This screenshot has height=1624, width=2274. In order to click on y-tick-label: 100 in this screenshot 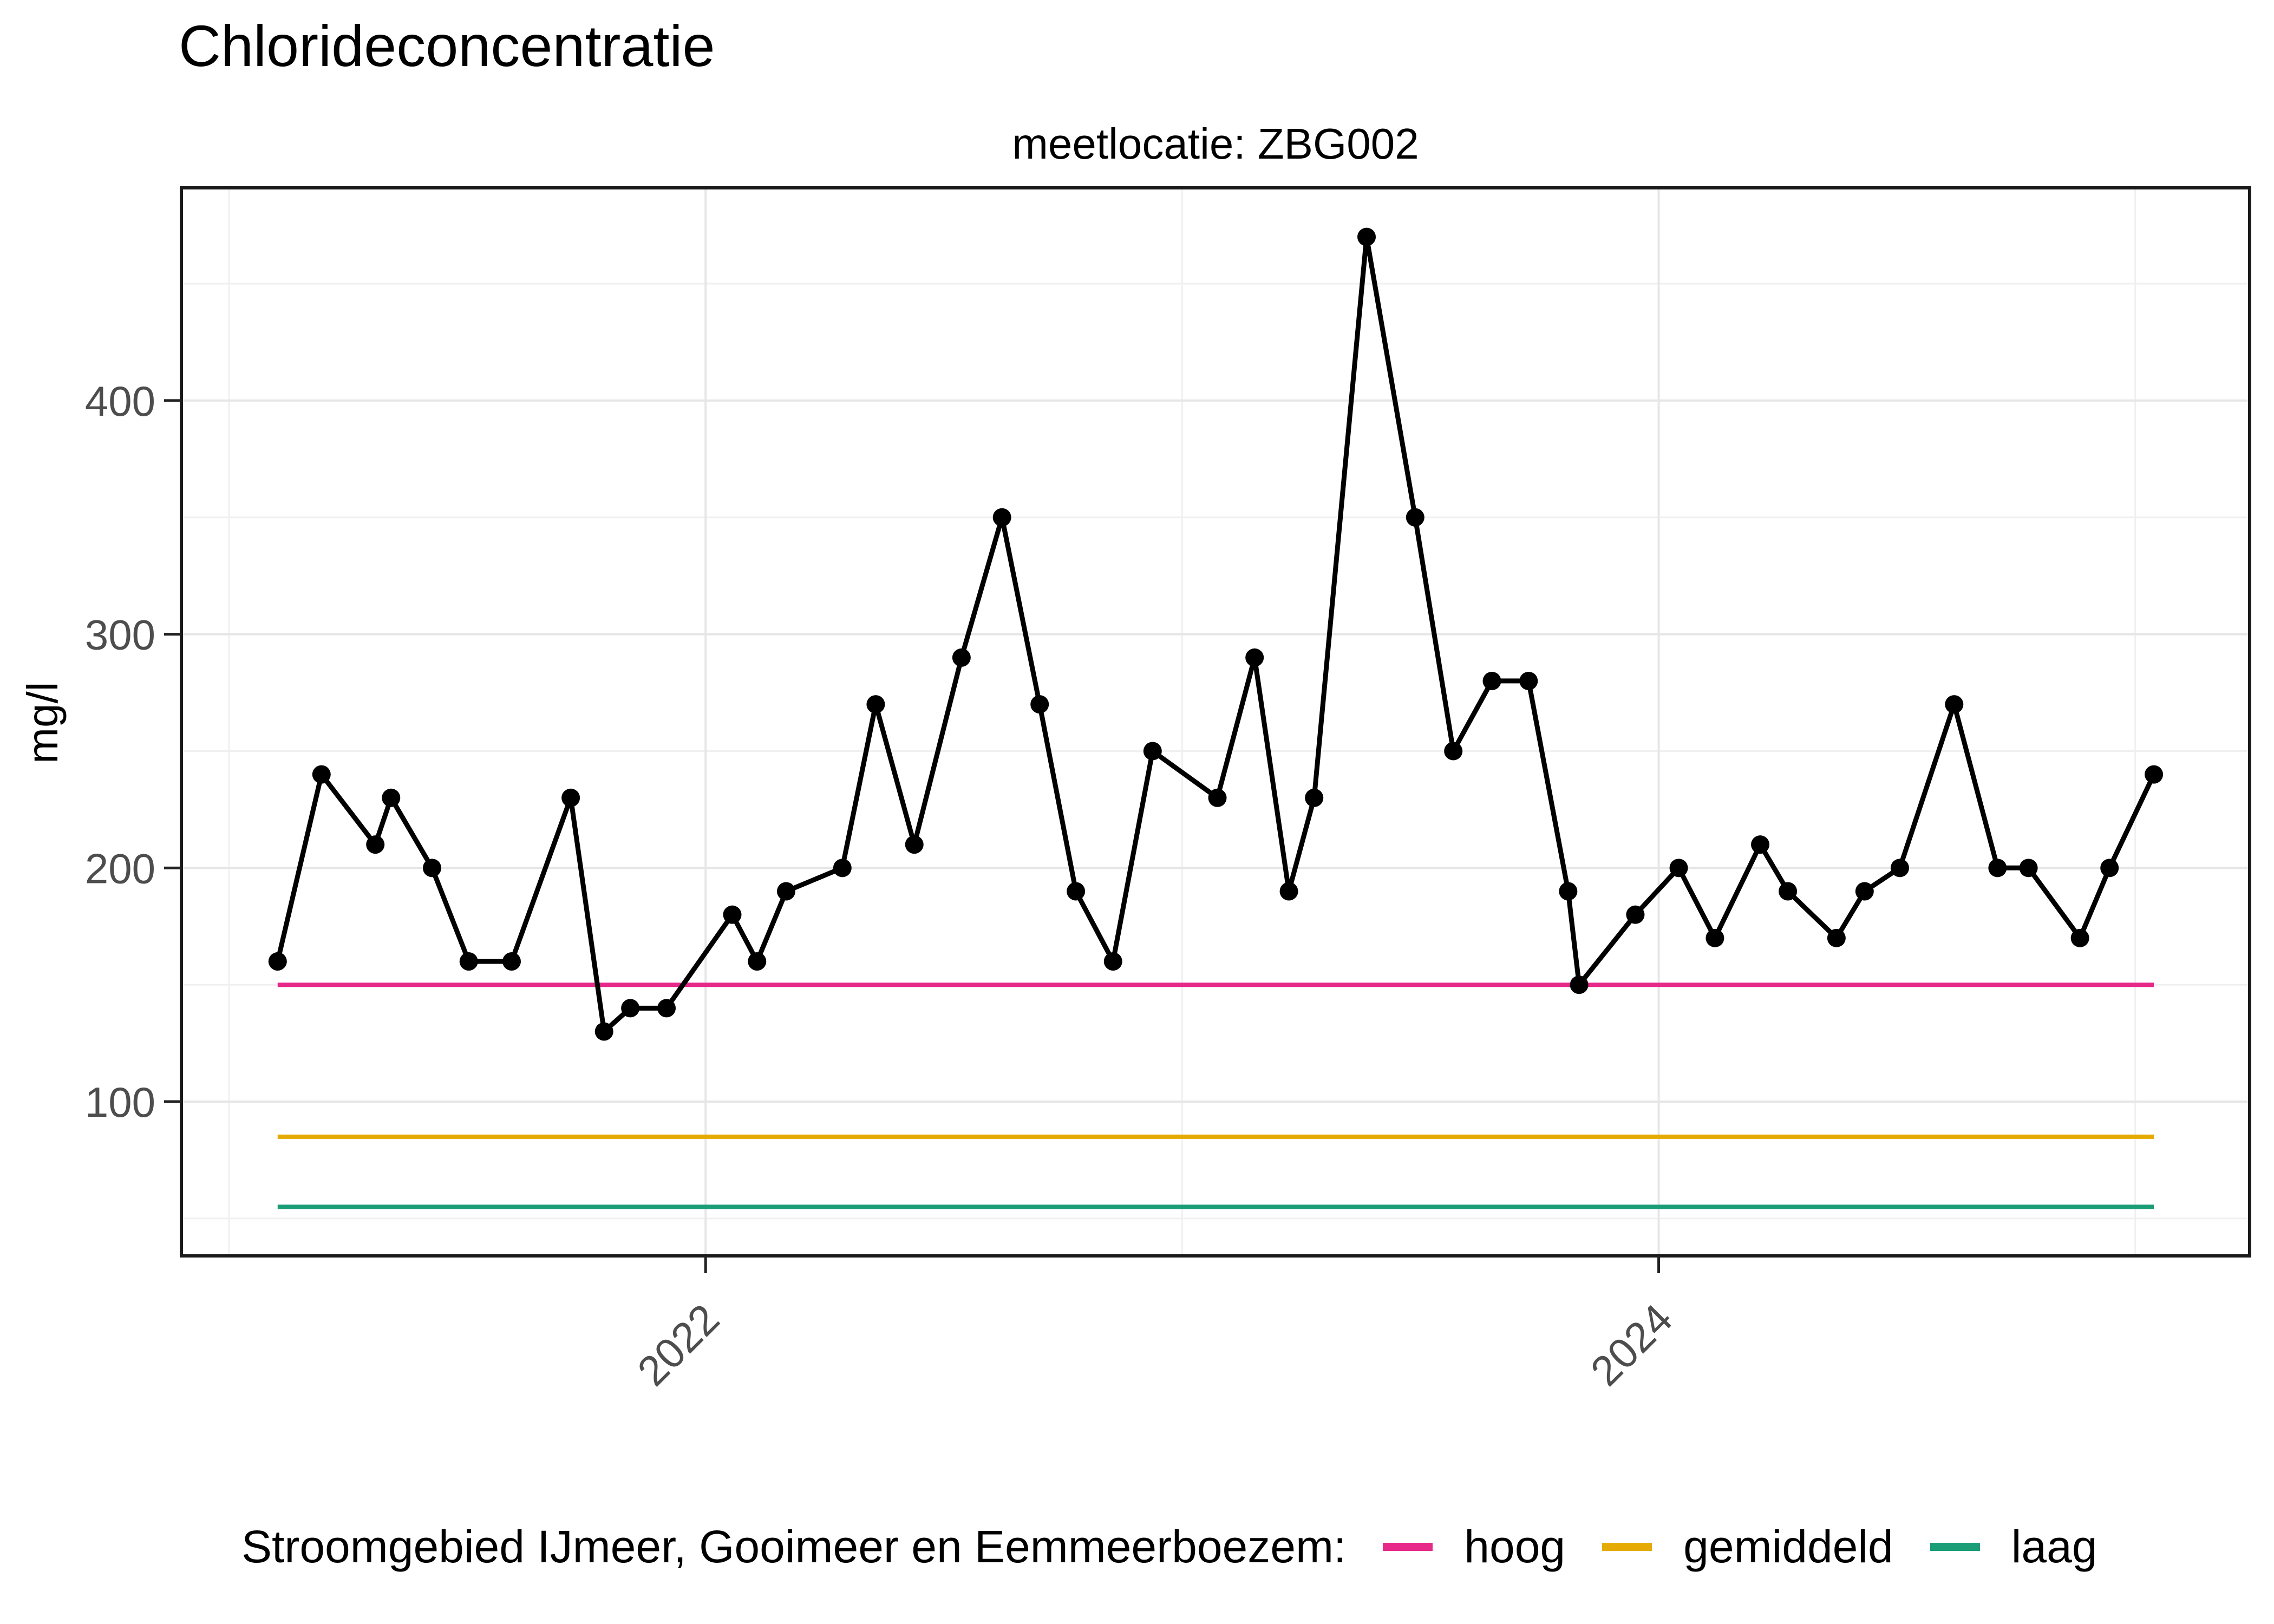, I will do `click(120, 1102)`.